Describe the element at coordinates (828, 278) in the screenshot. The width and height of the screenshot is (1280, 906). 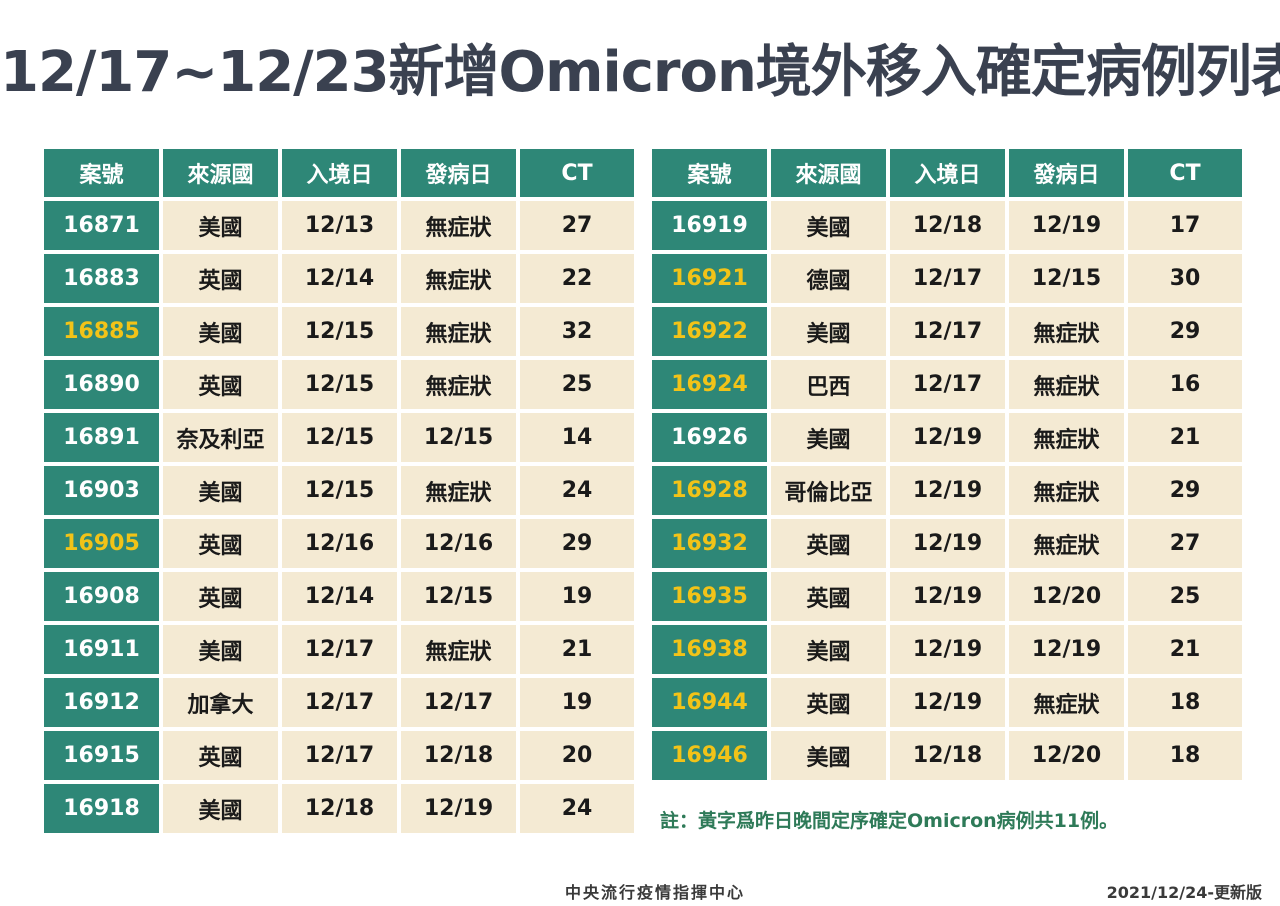
I see `source-country-cell: 德國` at that location.